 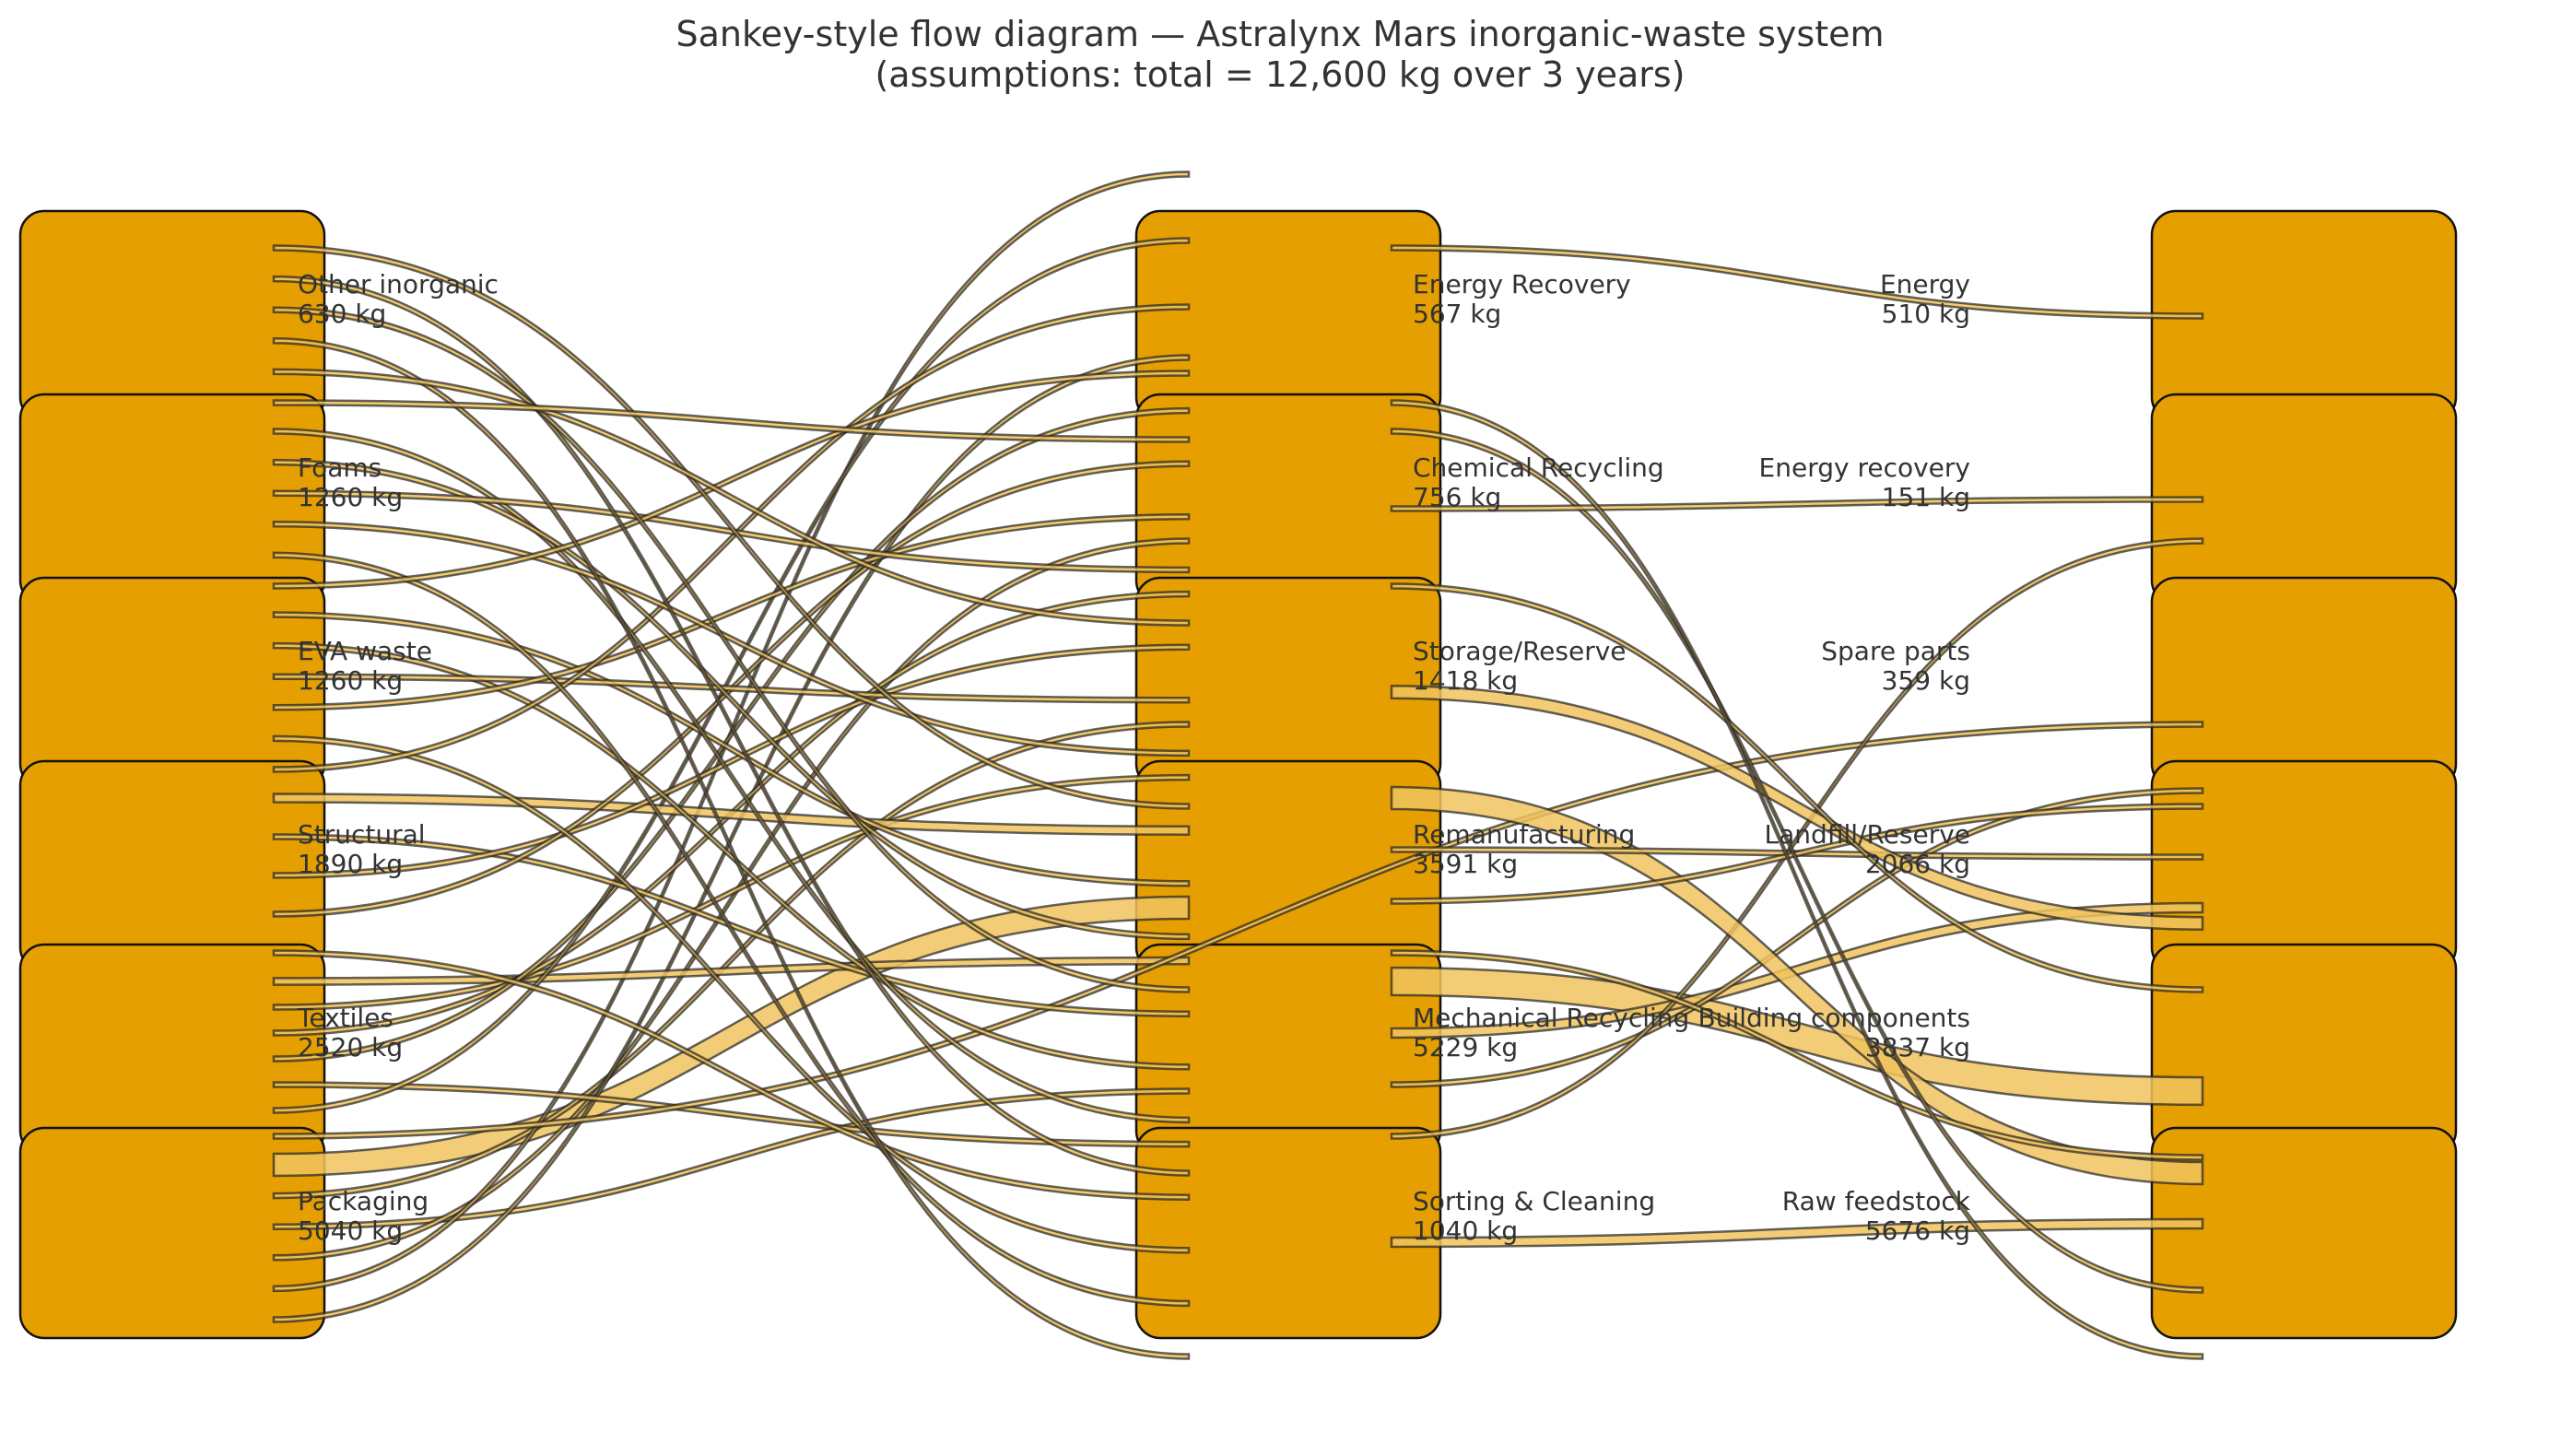 I want to click on node-value-energy_recovery_proc: 567 kg, so click(x=1457, y=314).